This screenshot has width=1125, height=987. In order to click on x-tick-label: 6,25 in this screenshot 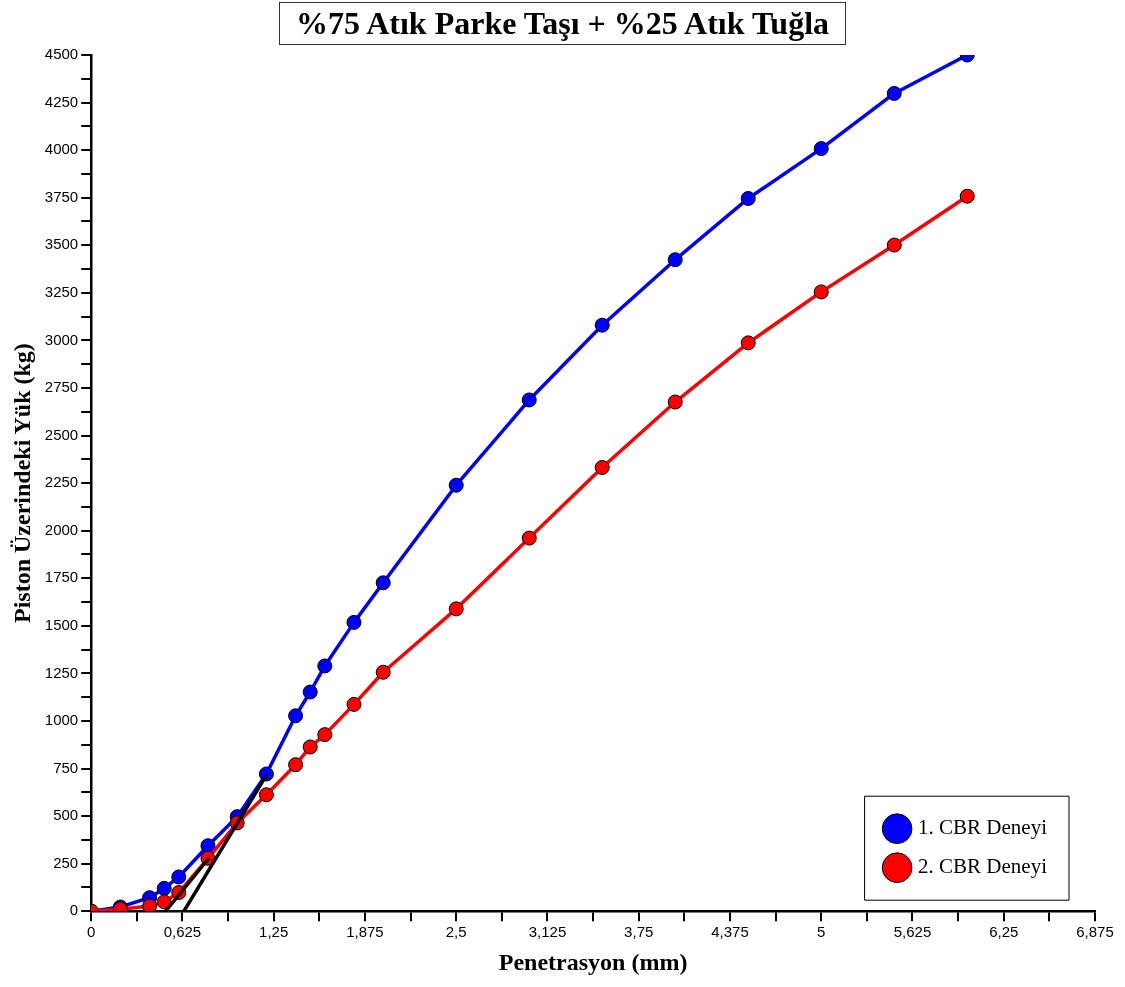, I will do `click(1004, 932)`.